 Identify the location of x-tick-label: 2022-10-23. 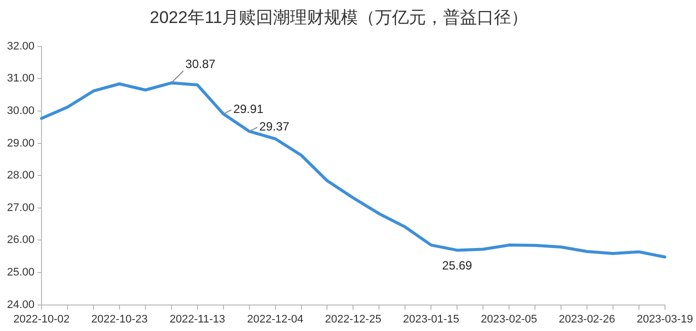
(119, 319).